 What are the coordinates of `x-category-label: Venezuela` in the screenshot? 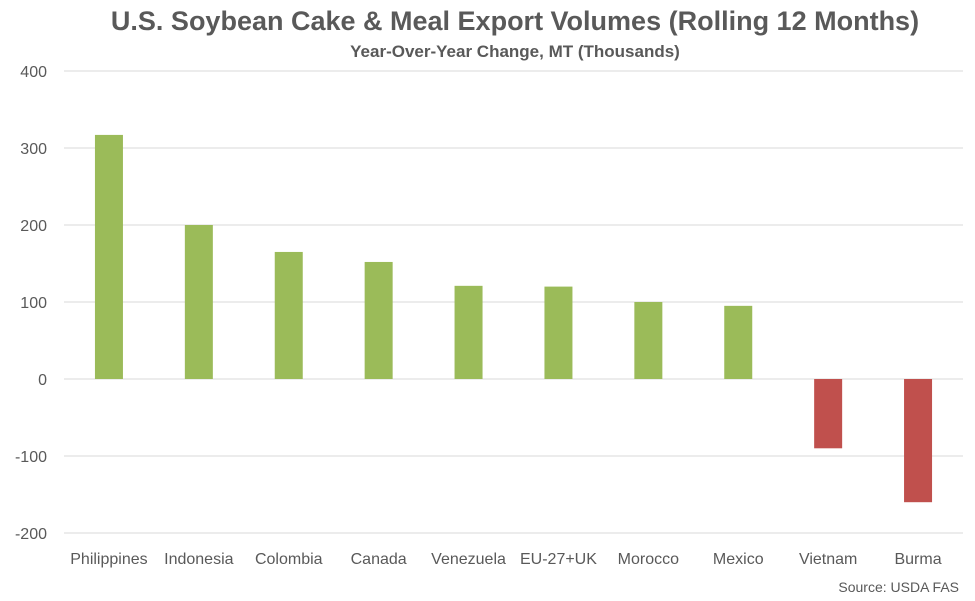 It's located at (468, 559).